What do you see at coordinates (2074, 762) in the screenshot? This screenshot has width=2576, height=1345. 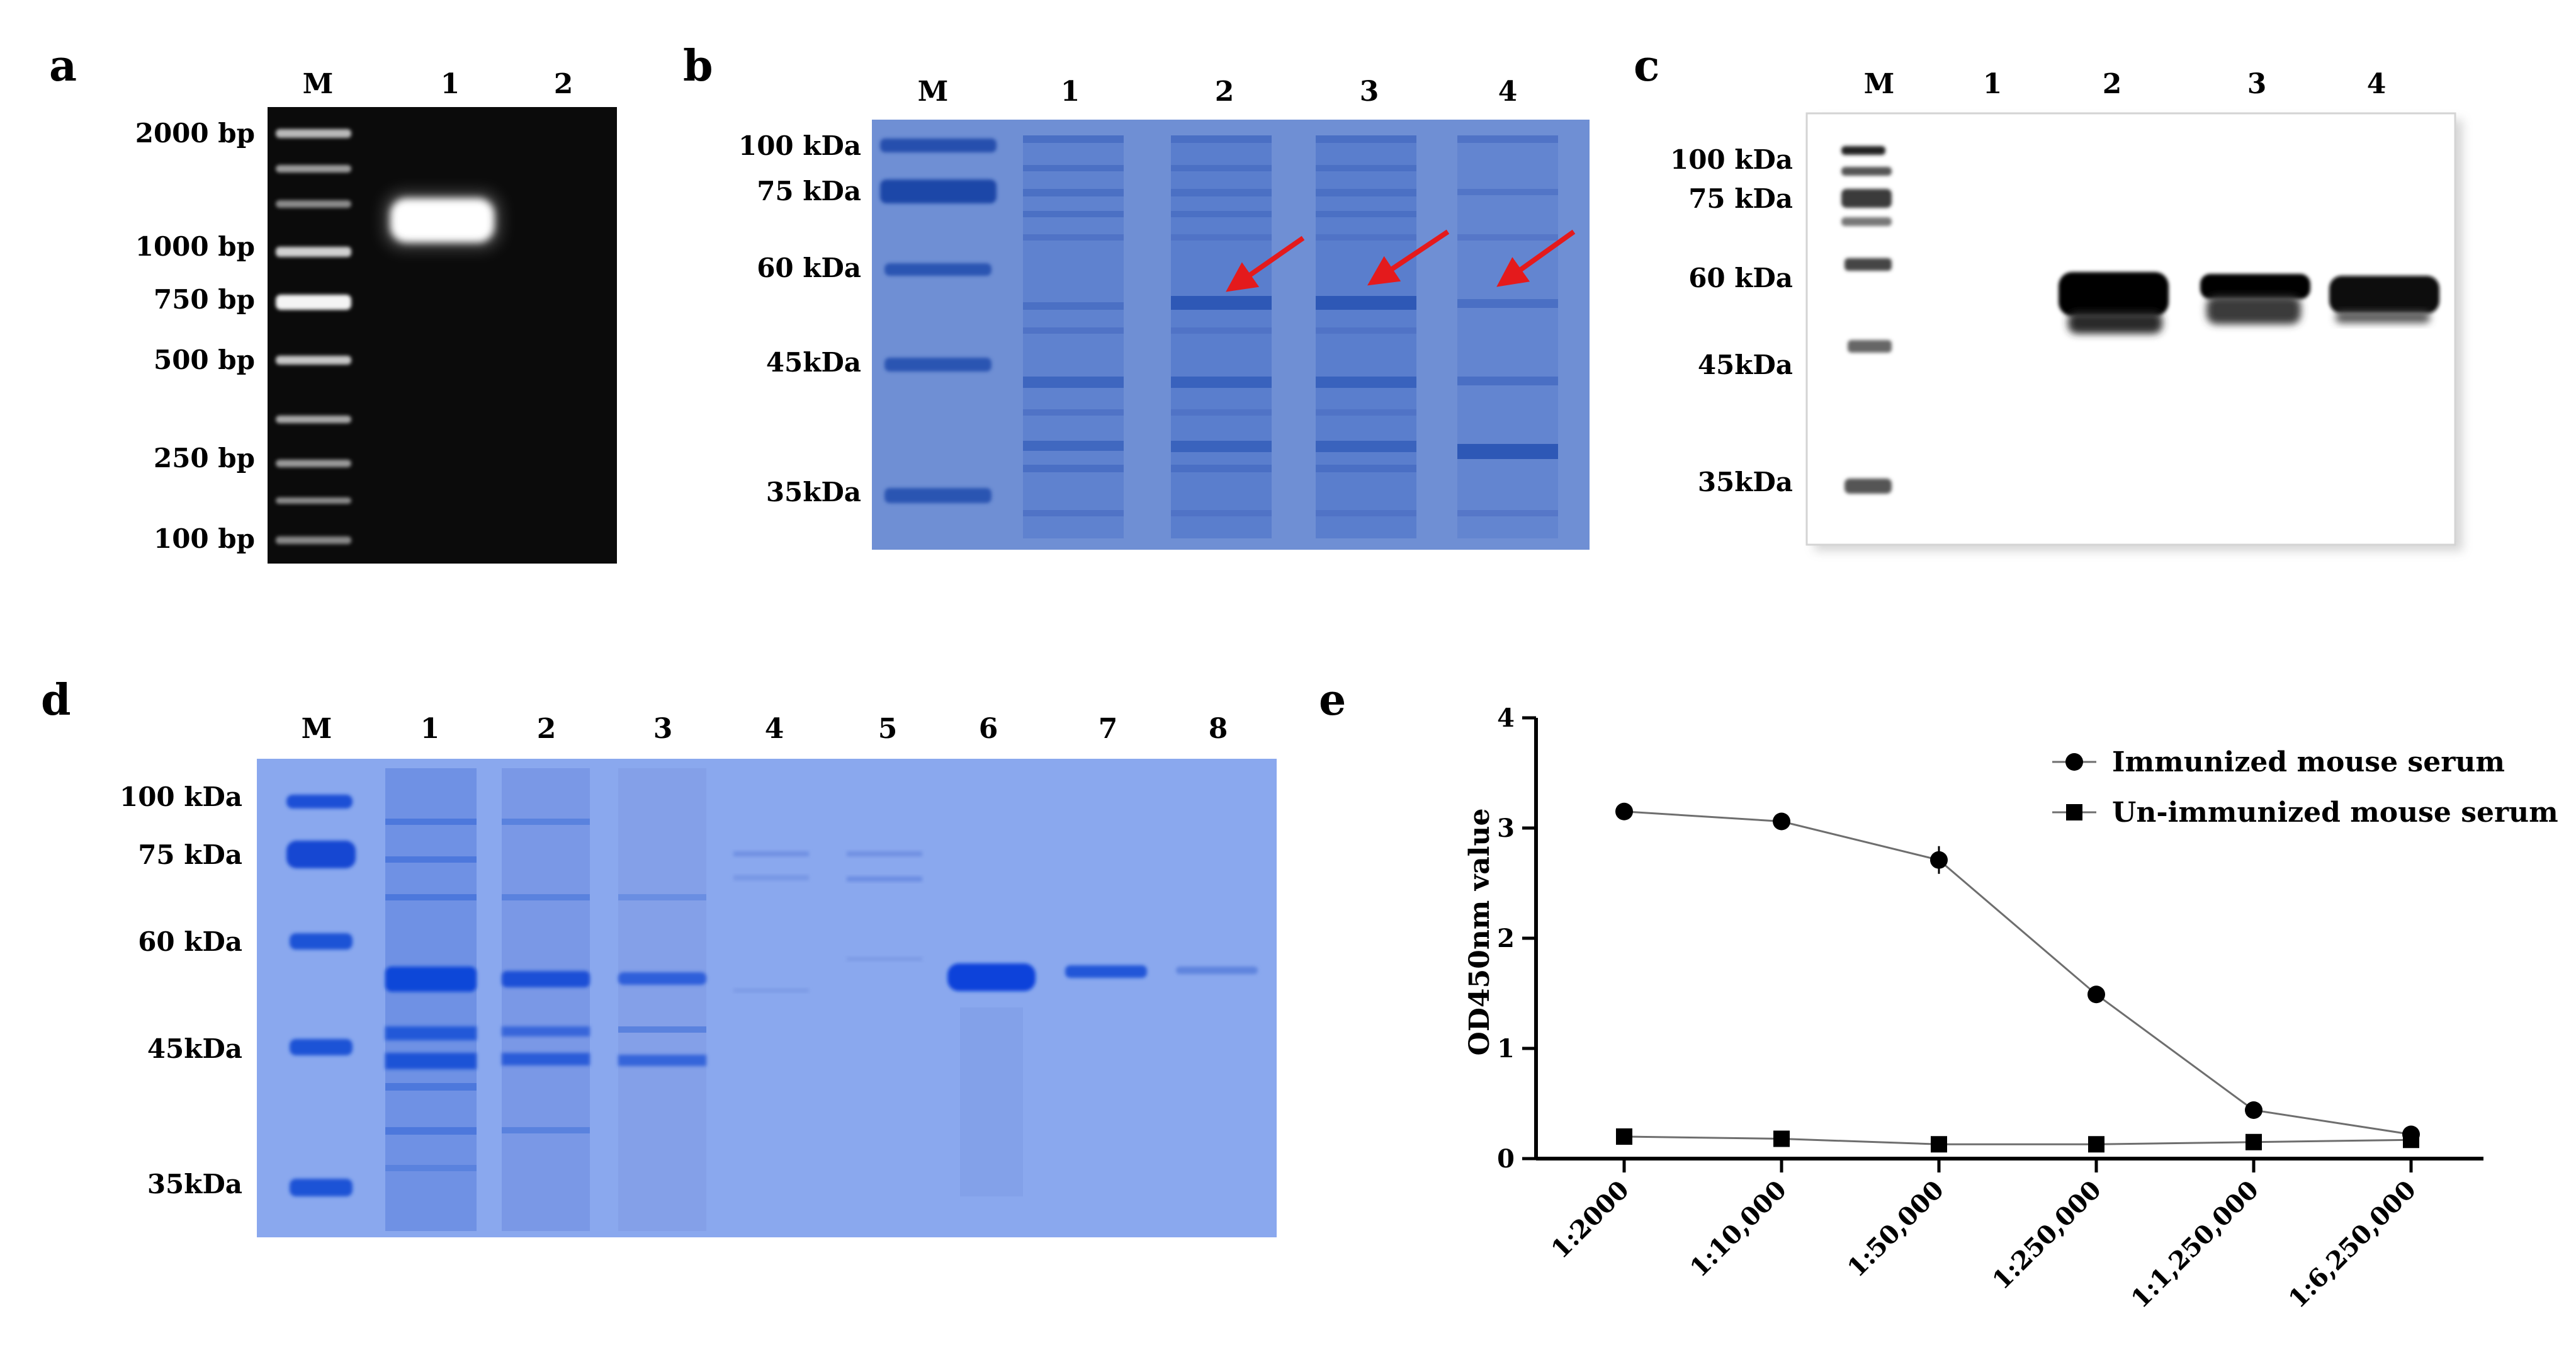 I see `legend-marker-circle` at bounding box center [2074, 762].